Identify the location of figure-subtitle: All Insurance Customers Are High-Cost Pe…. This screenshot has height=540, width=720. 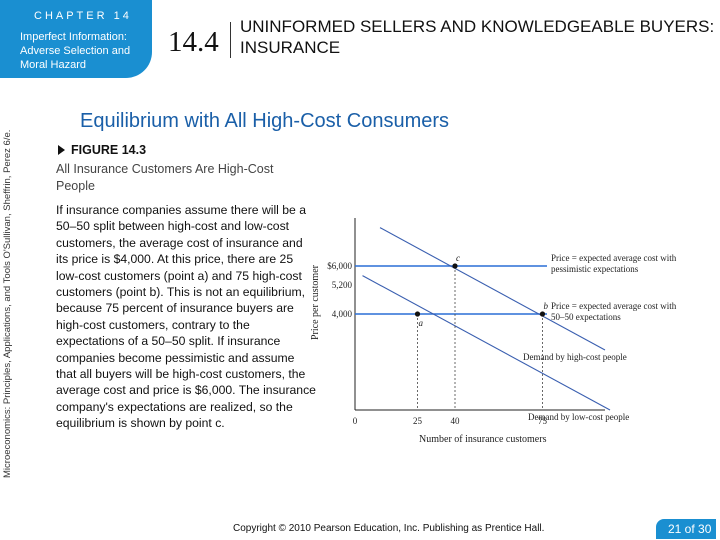
(165, 177).